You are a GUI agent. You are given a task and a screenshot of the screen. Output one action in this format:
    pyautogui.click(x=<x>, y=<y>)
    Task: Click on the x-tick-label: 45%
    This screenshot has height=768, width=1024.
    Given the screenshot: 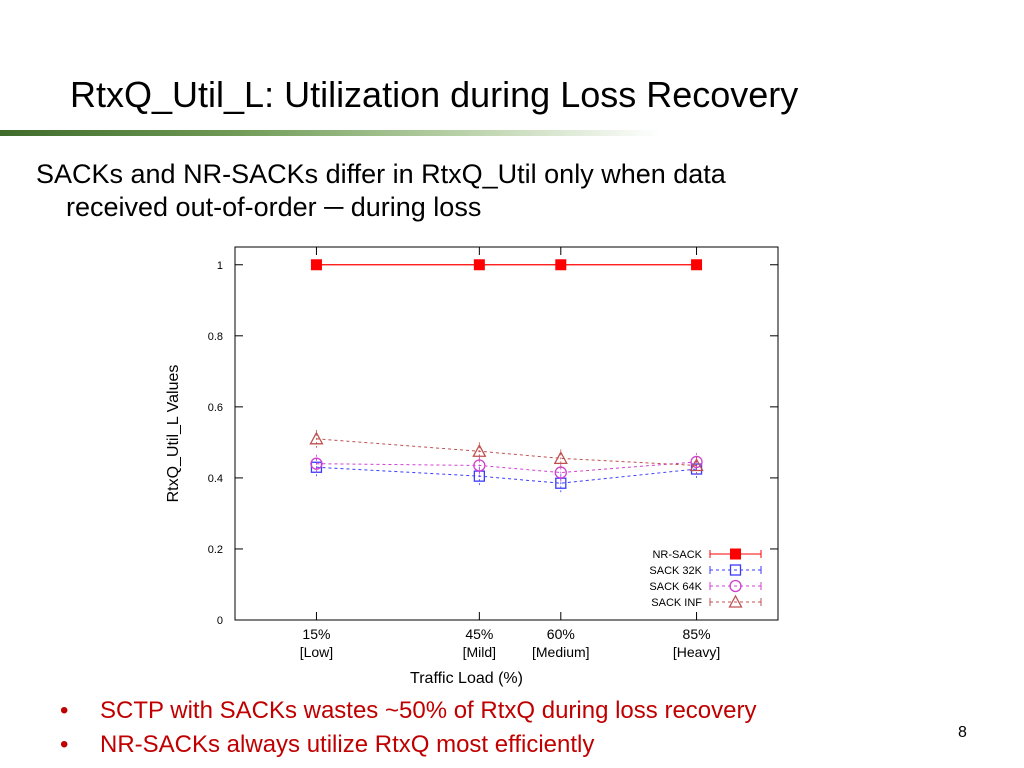 What is the action you would take?
    pyautogui.click(x=479, y=634)
    